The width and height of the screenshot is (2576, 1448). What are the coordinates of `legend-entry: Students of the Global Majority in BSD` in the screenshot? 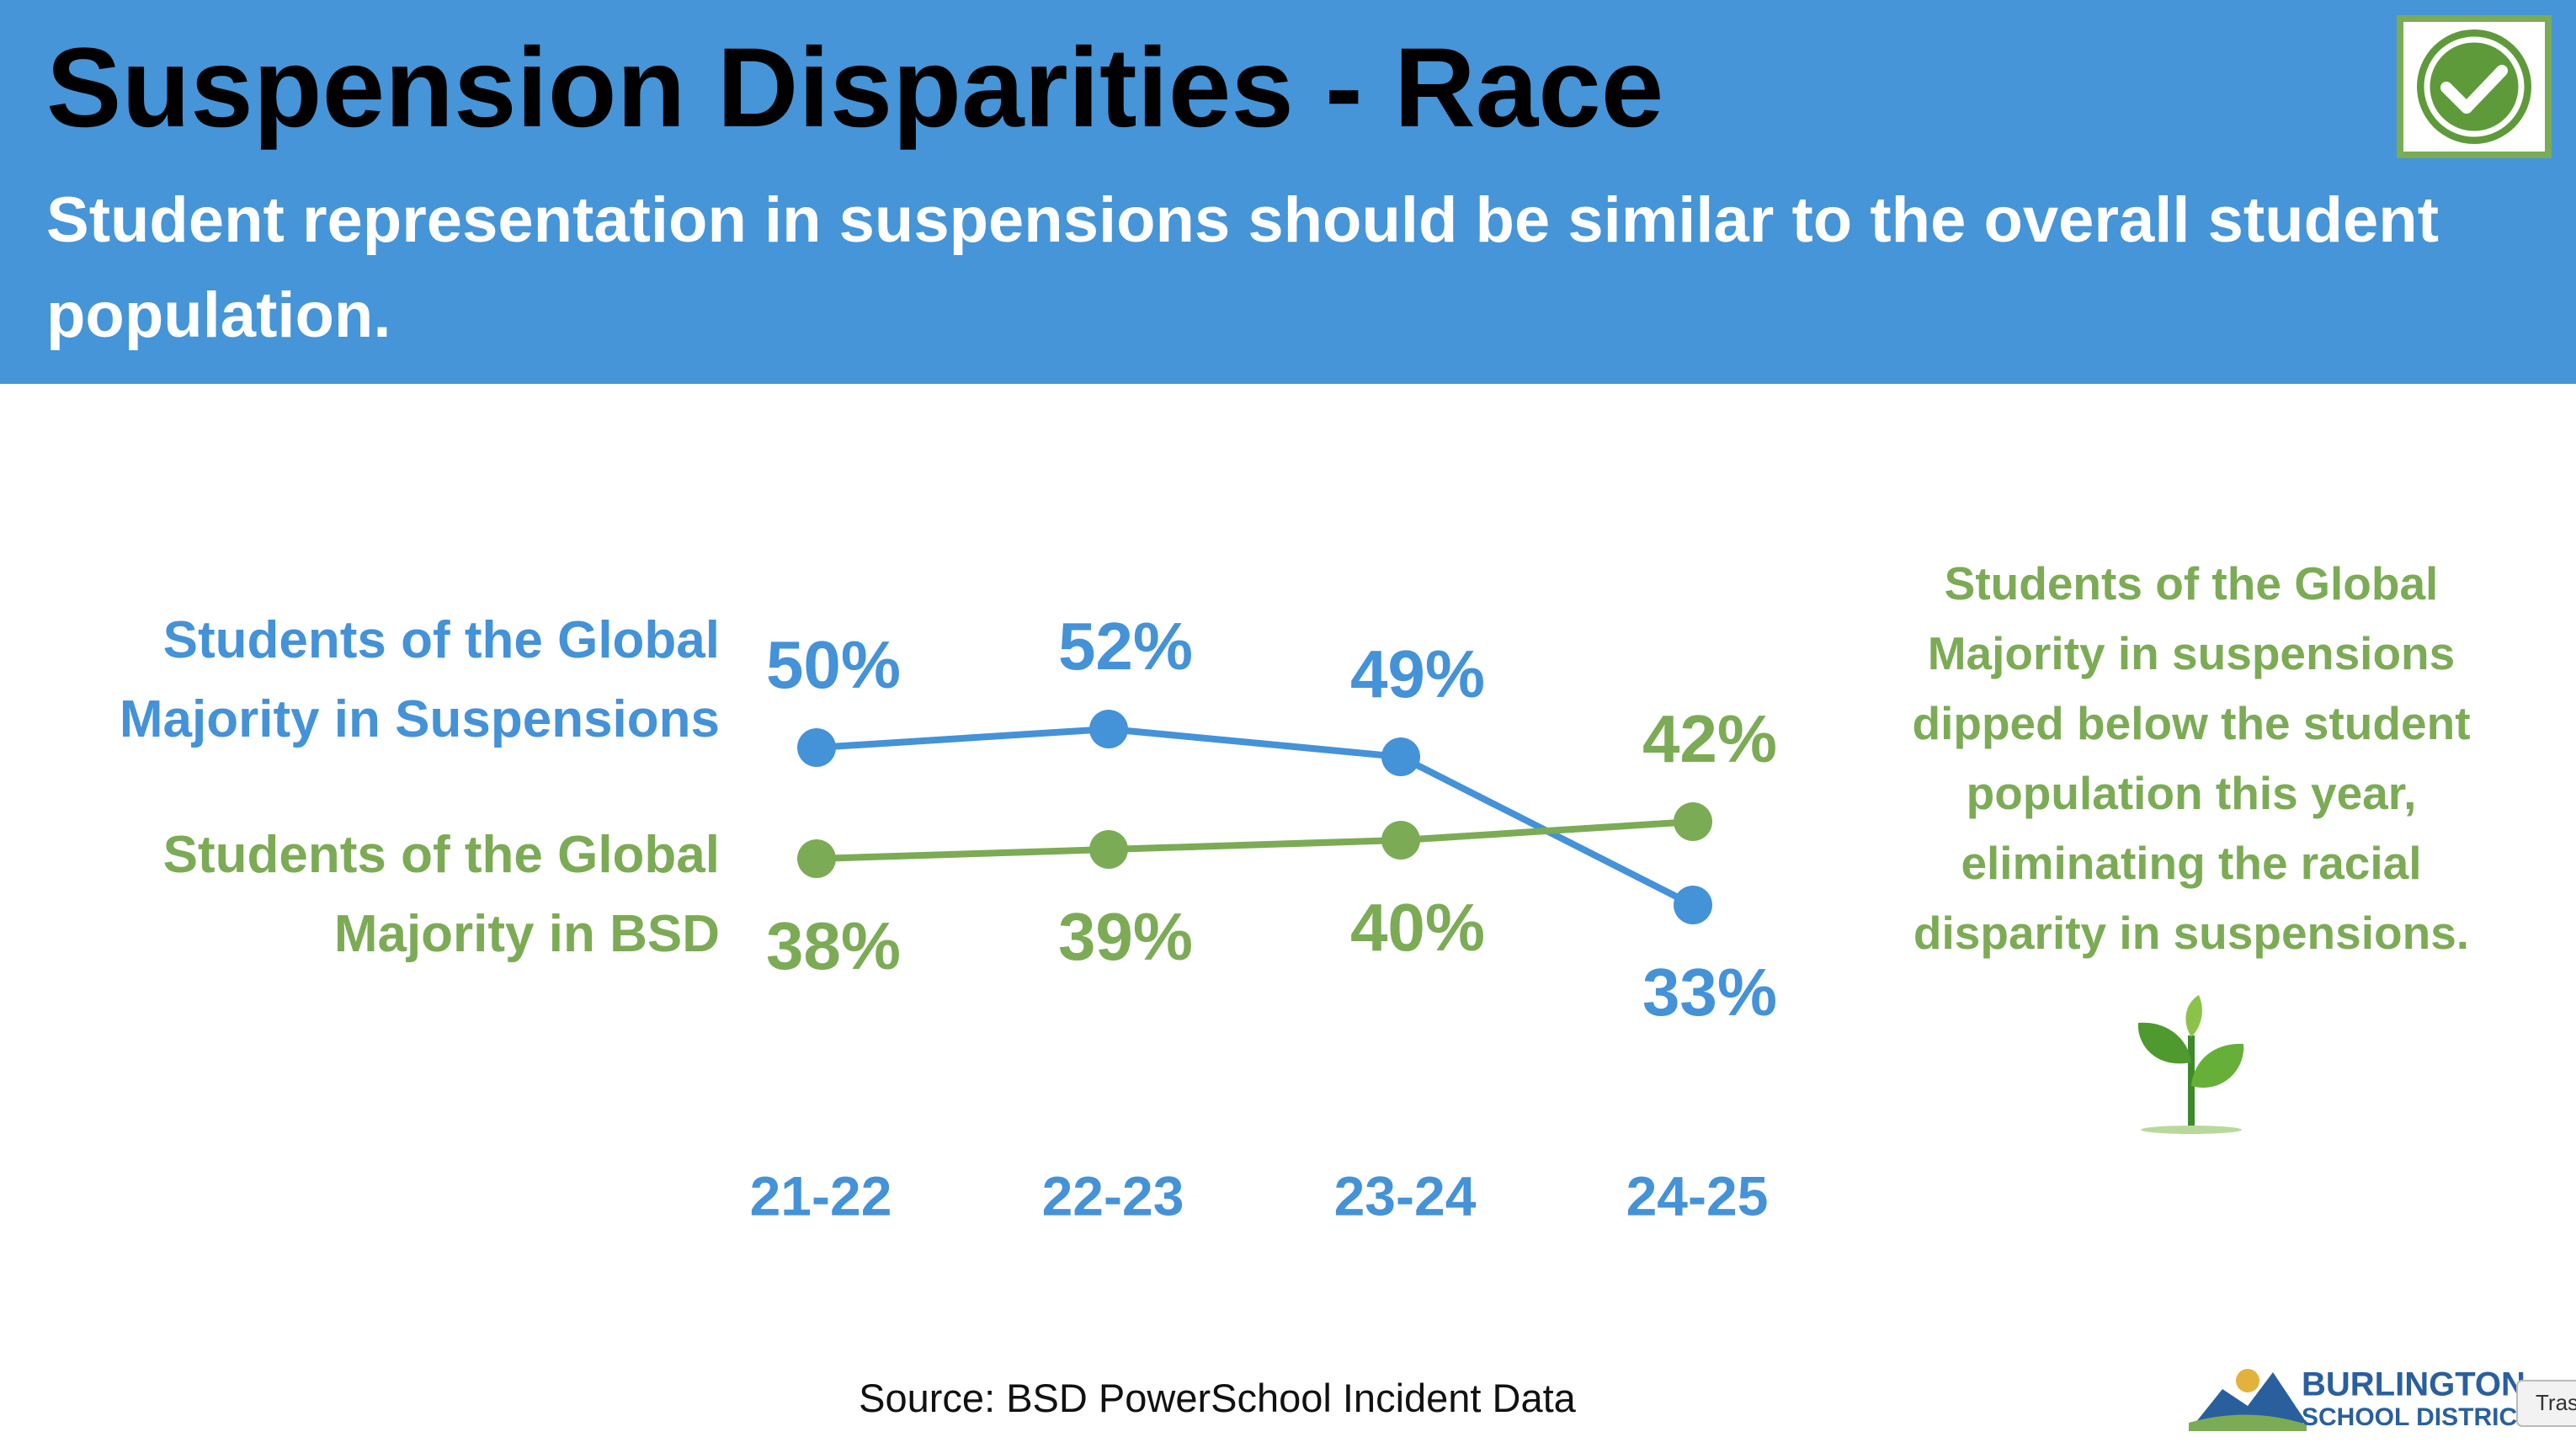 It's located at (441, 894).